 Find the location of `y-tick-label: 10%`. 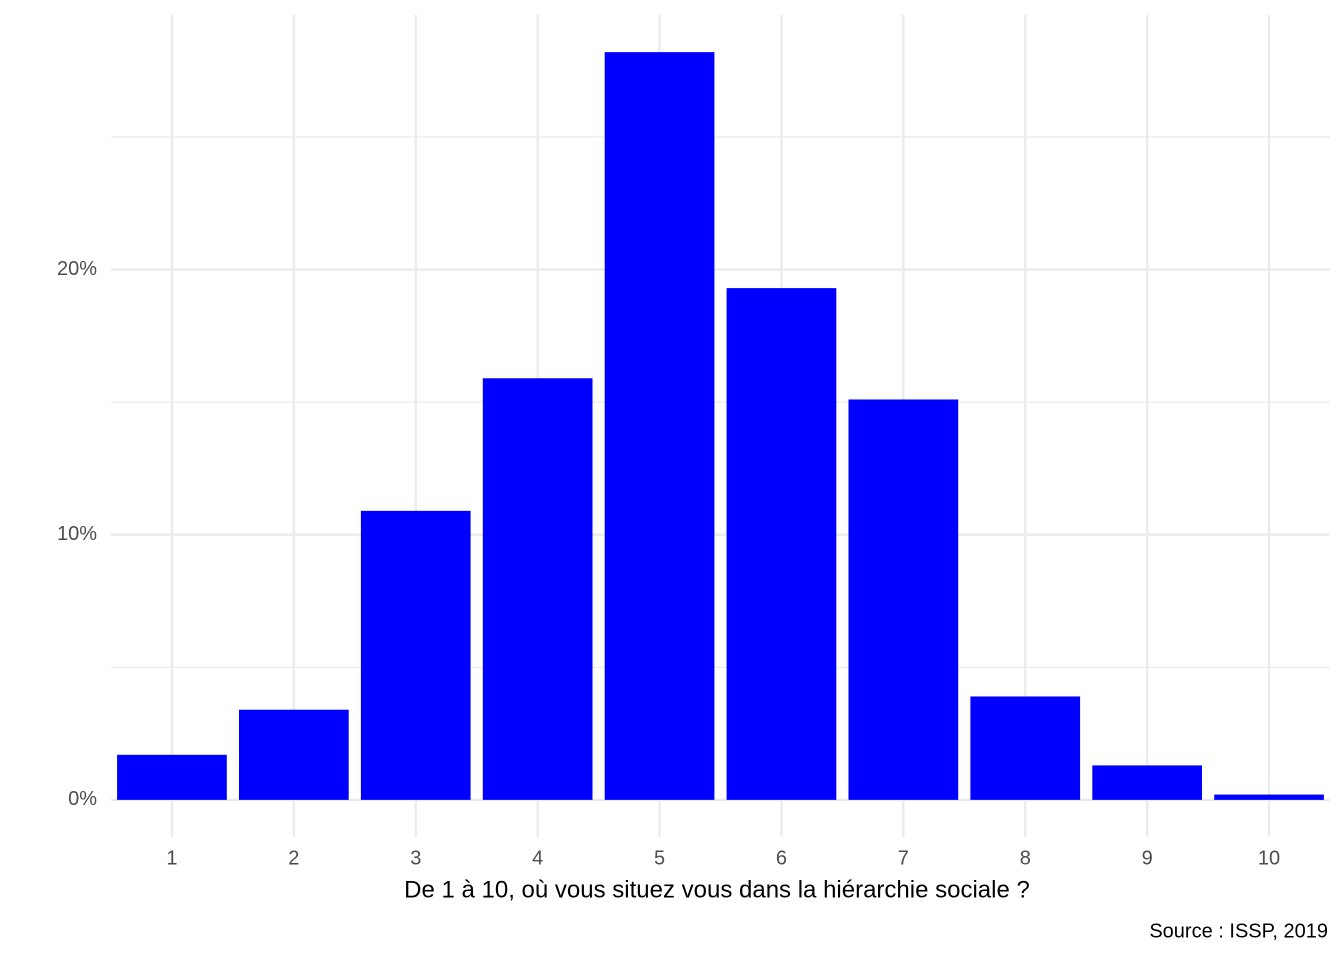

y-tick-label: 10% is located at coordinates (77, 534).